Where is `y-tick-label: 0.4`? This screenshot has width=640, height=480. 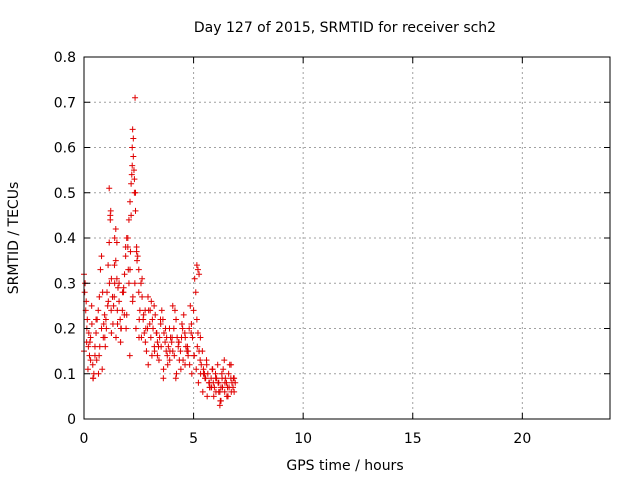
y-tick-label: 0.4 is located at coordinates (65, 239).